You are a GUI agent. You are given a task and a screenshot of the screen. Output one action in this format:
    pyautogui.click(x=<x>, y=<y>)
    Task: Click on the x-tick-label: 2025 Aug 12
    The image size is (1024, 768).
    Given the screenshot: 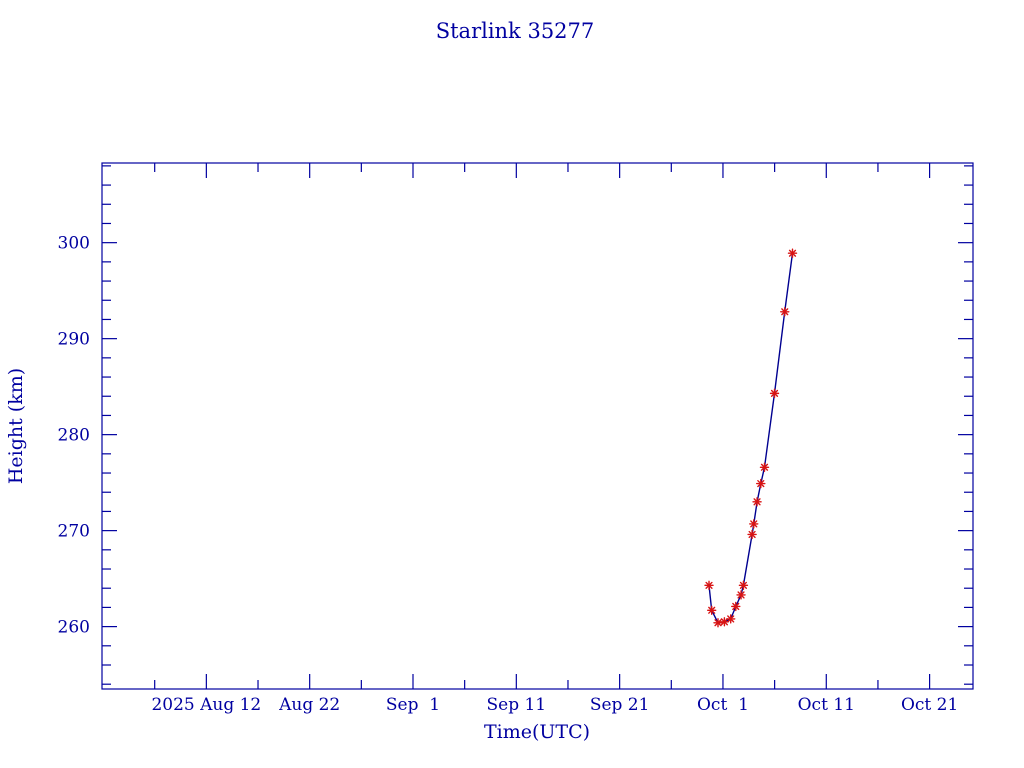 What is the action you would take?
    pyautogui.click(x=206, y=705)
    